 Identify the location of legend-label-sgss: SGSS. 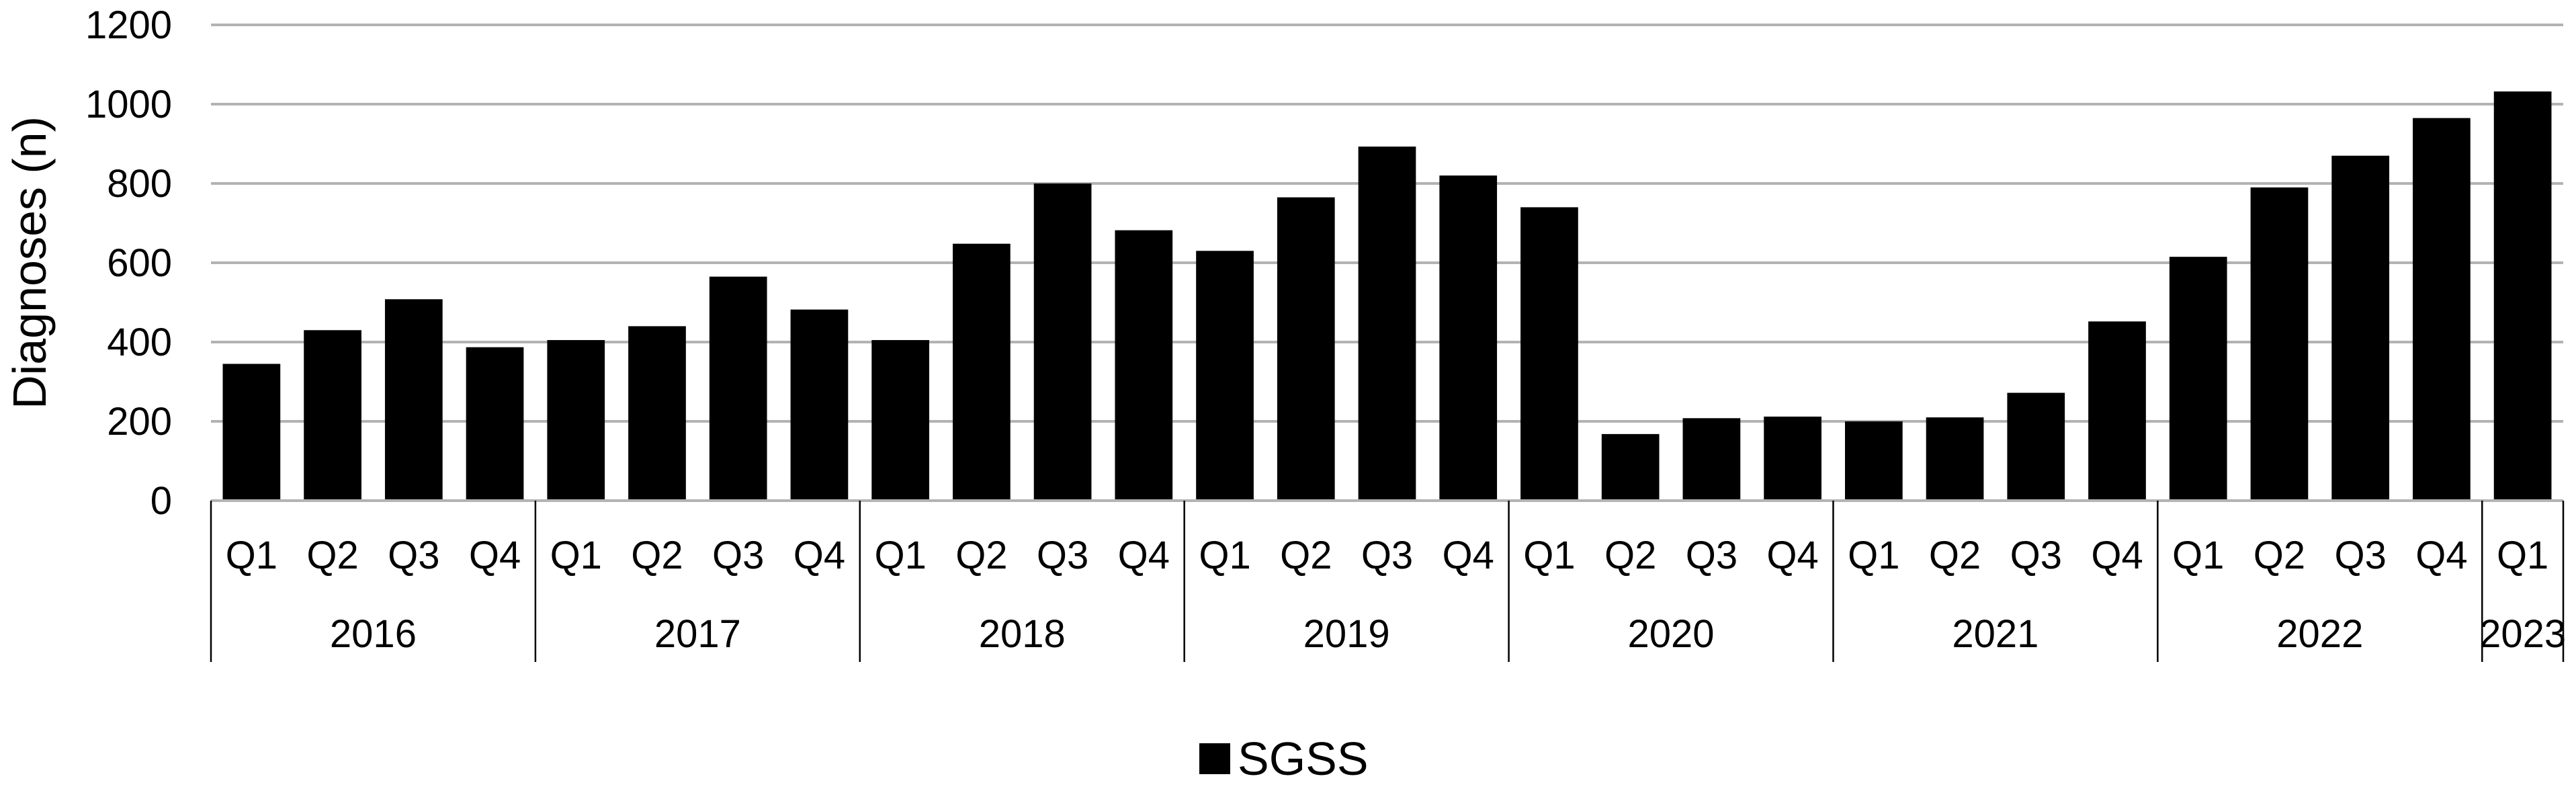
(1303, 759).